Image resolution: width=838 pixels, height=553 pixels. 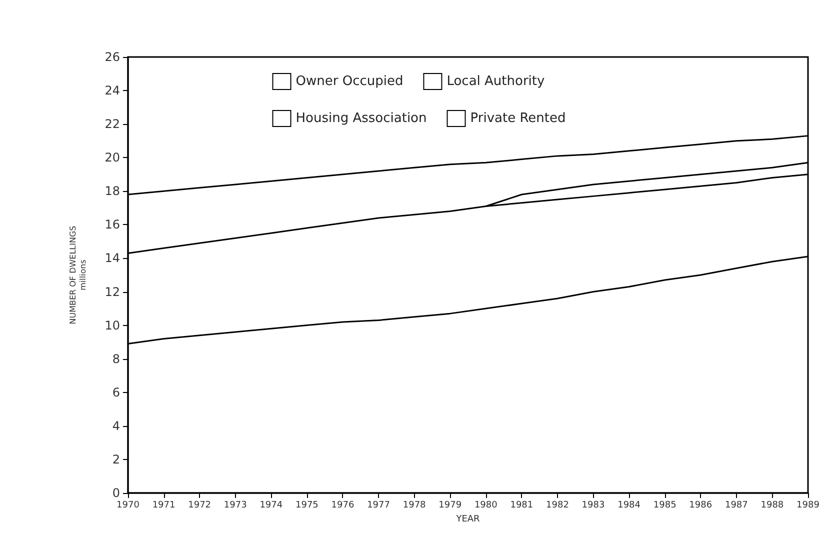 I want to click on y-tick-label: 10, so click(x=112, y=325).